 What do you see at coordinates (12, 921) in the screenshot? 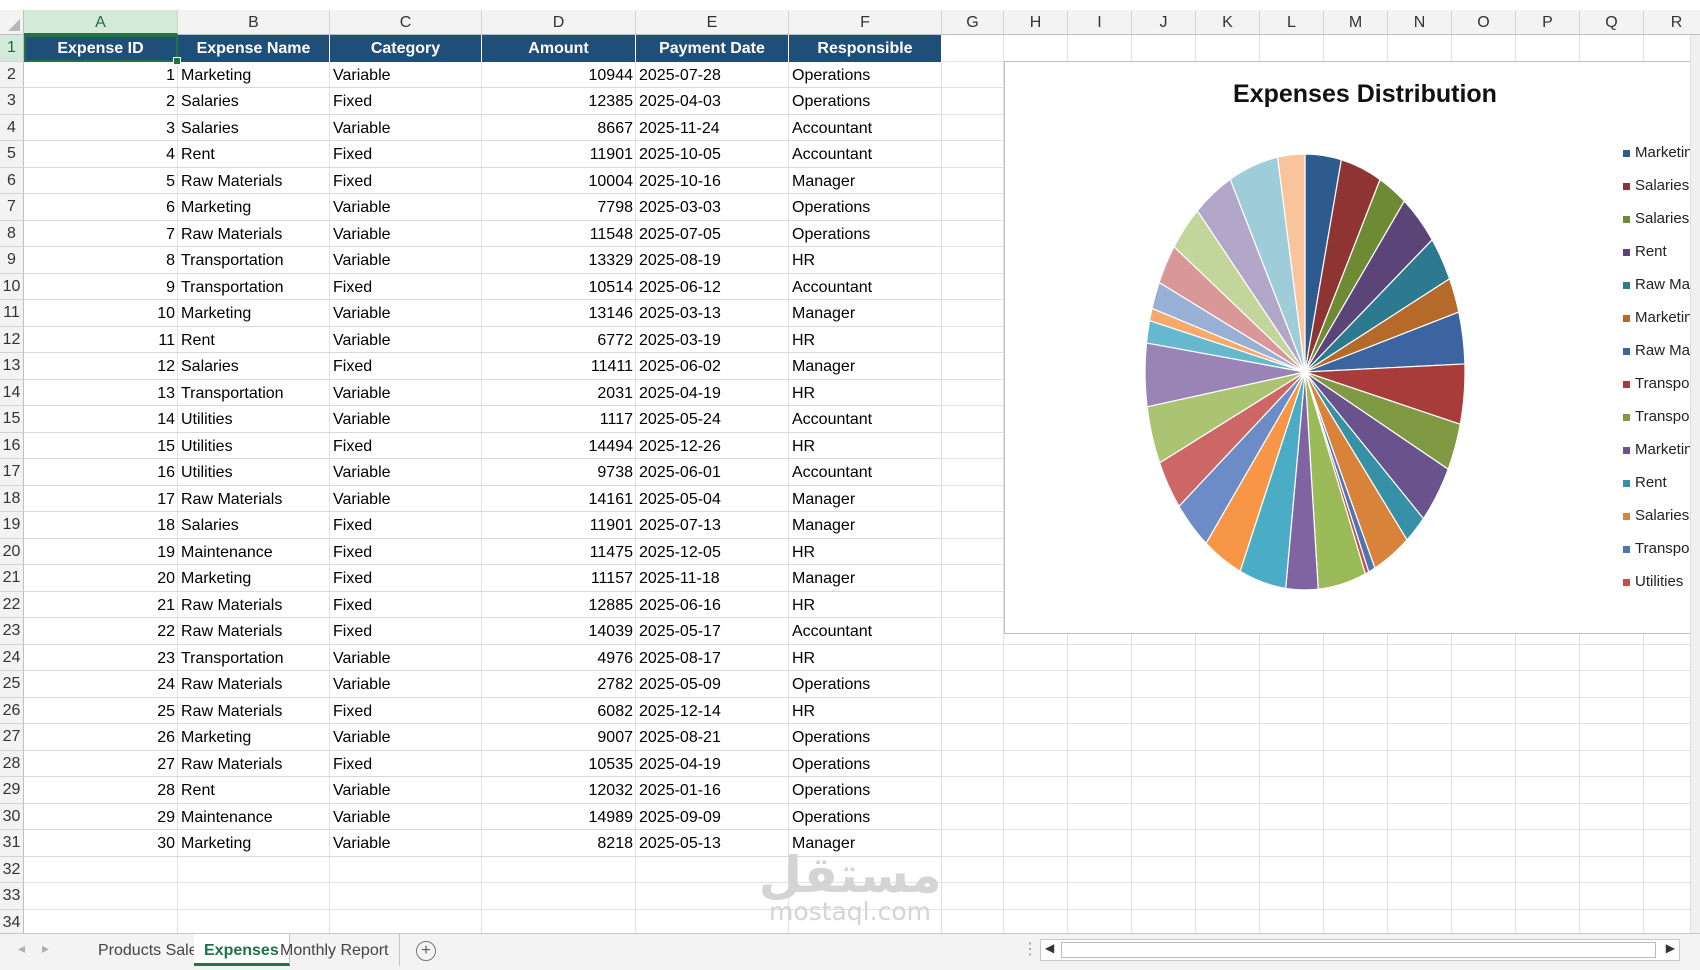
I see `row-header-34: 34` at bounding box center [12, 921].